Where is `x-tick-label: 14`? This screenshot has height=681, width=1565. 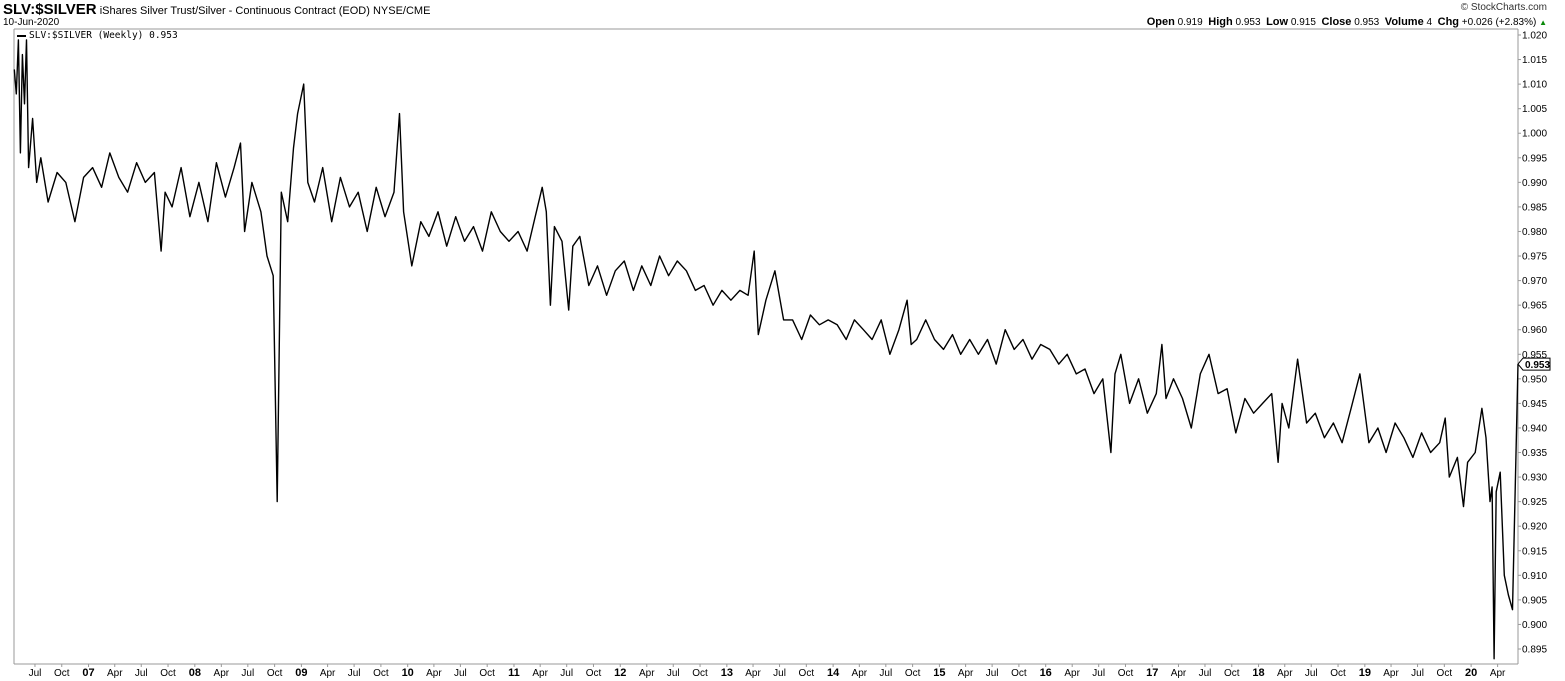
x-tick-label: 14 is located at coordinates (833, 673).